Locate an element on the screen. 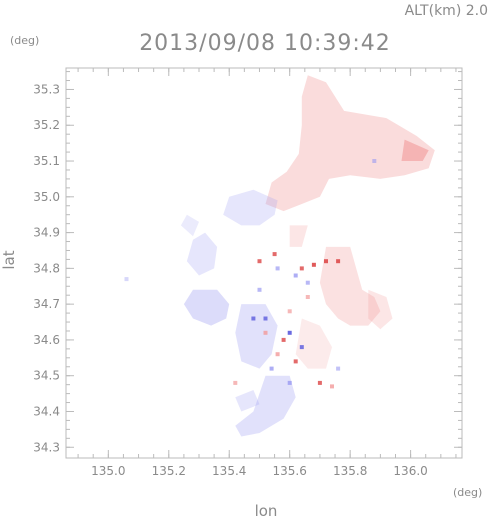 The image size is (491, 521). x-tick-label: 135.2 is located at coordinates (169, 471).